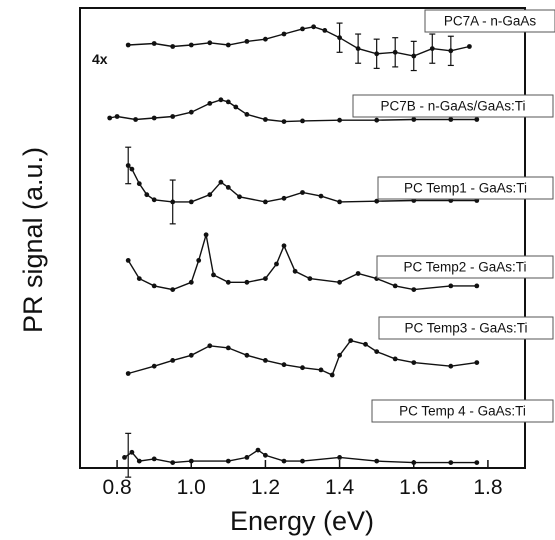 The width and height of the screenshot is (555, 540). I want to click on series-line, so click(298, 41).